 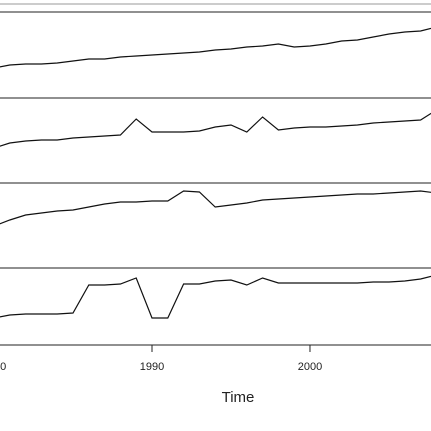 I want to click on x-axis-label: Time, so click(x=238, y=397).